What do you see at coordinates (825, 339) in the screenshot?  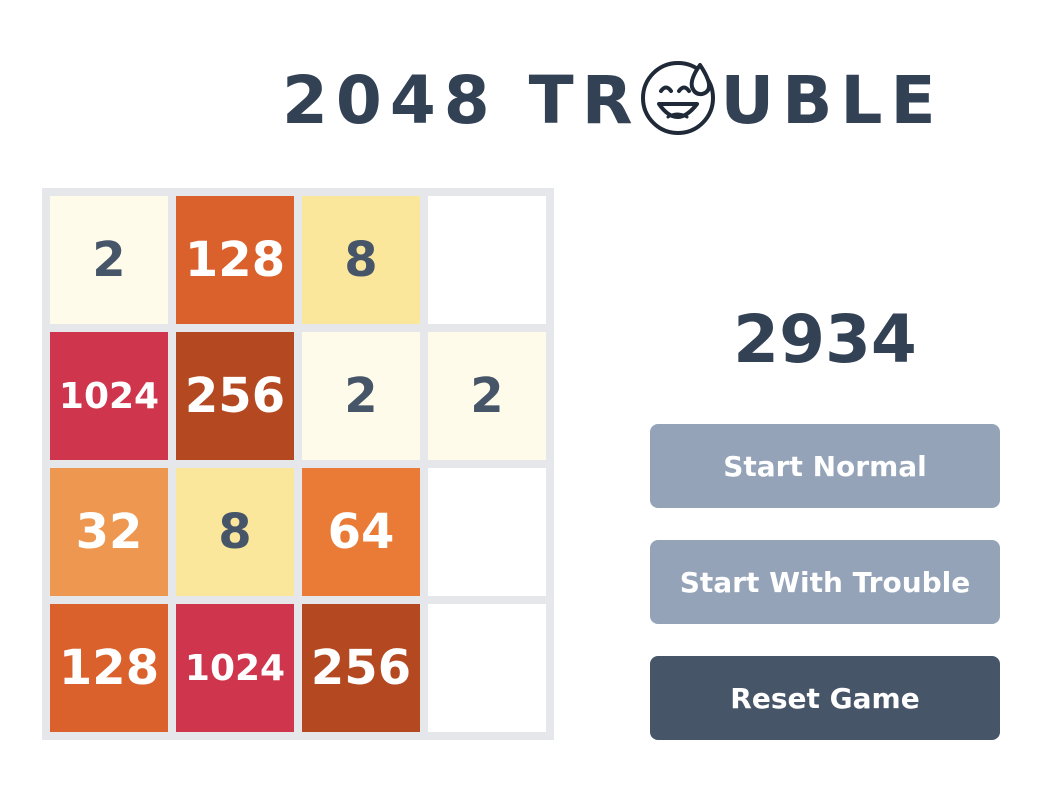 I see `score-display: 2934` at bounding box center [825, 339].